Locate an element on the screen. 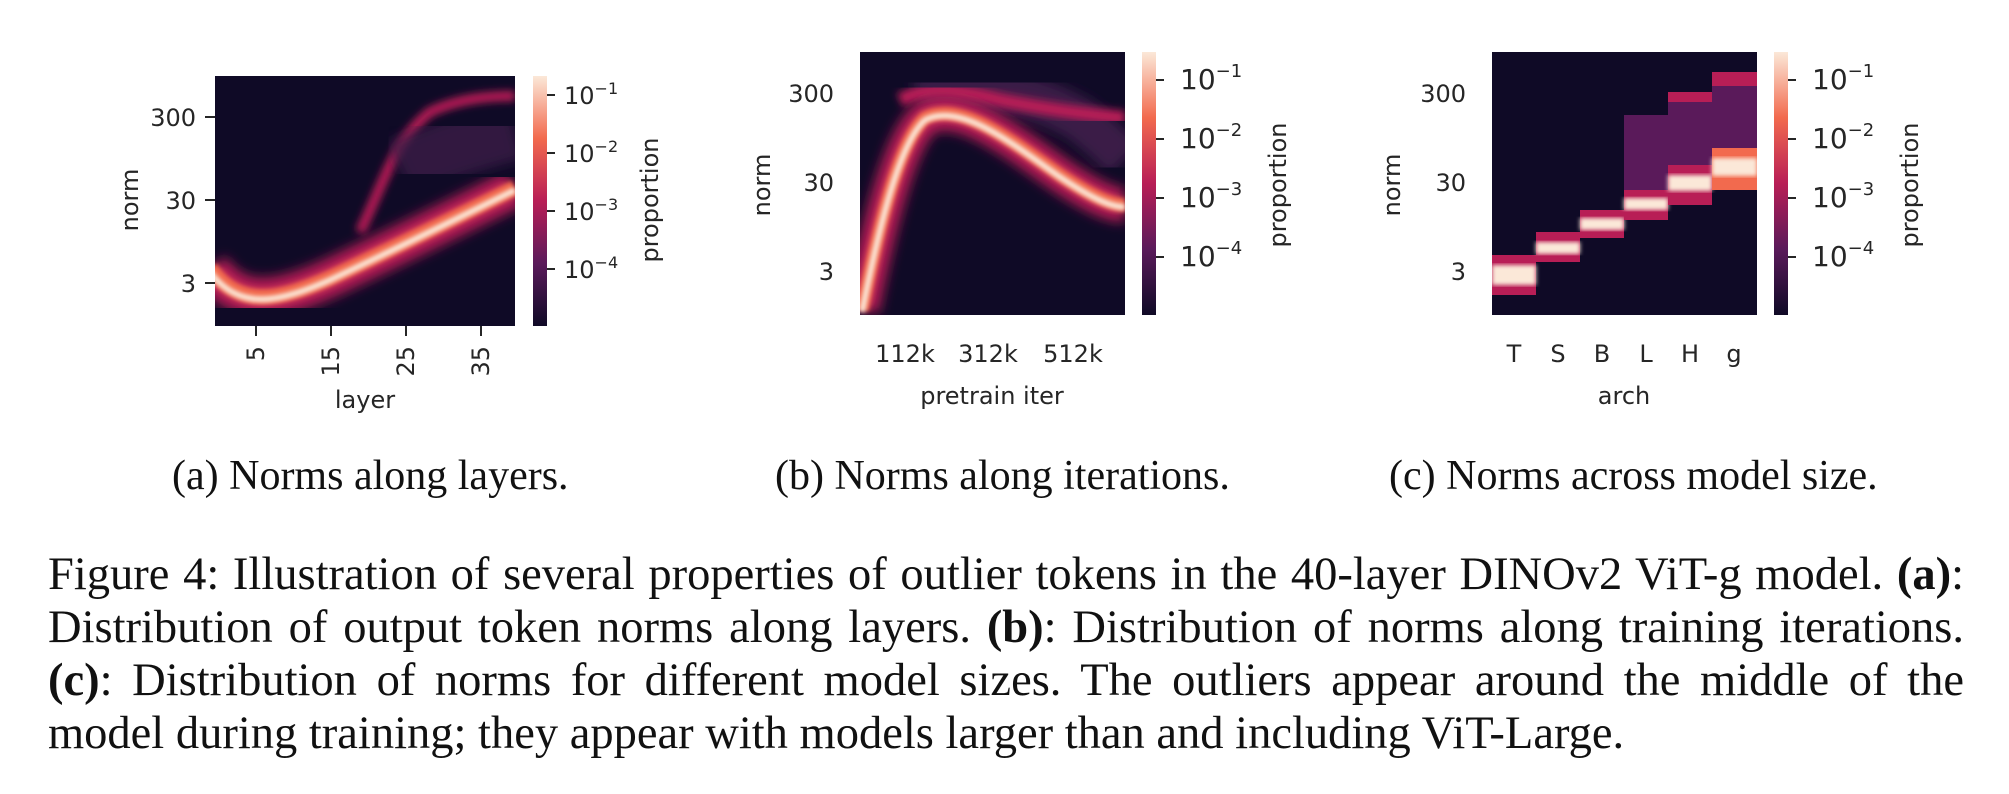 Image resolution: width=2009 pixels, height=794 pixels. heatmap-c-column-h-core is located at coordinates (1690, 183).